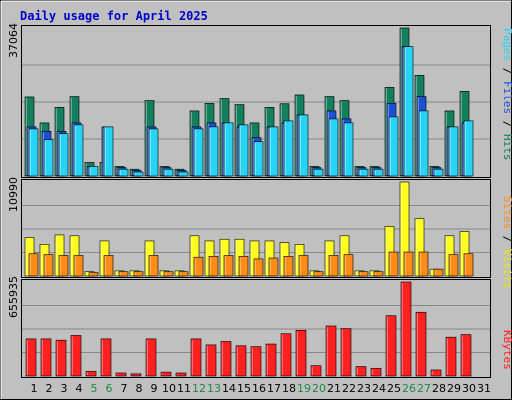 The width and height of the screenshot is (512, 400). Describe the element at coordinates (94, 388) in the screenshot. I see `x-label-day-5: 5` at that location.